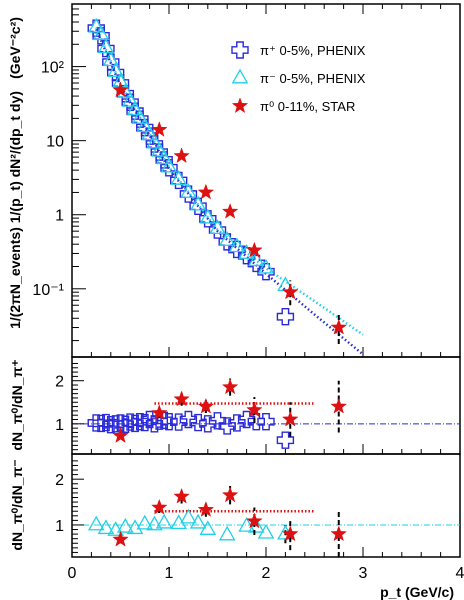  What do you see at coordinates (266, 405) in the screenshot?
I see `panel-frame-ratio-pi-plus` at bounding box center [266, 405].